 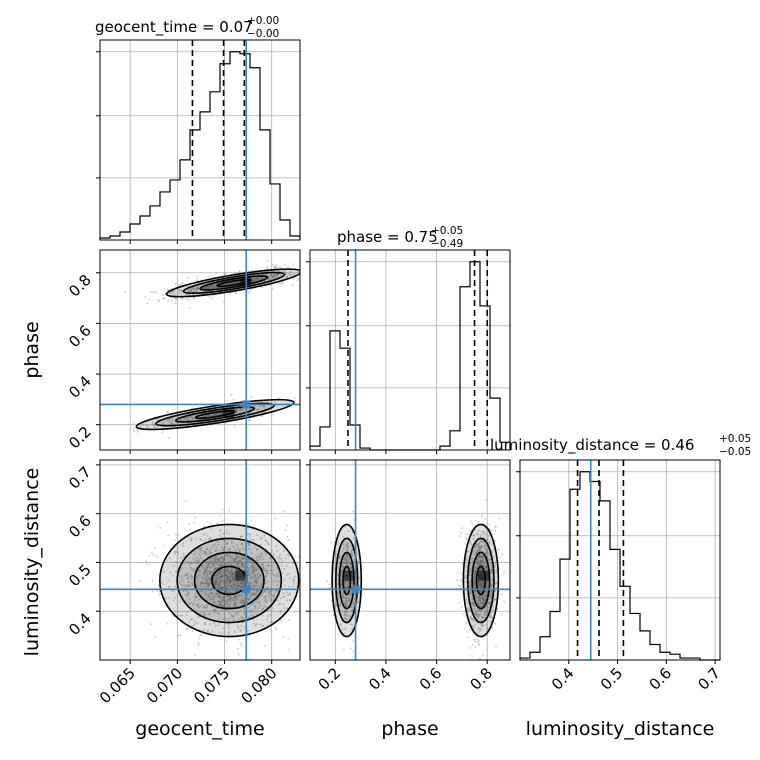 What do you see at coordinates (200, 145) in the screenshot?
I see `histogram-geocent_time` at bounding box center [200, 145].